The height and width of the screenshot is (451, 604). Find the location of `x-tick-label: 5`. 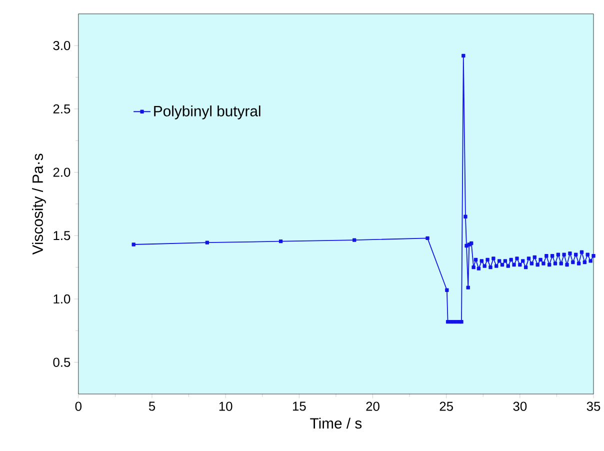

x-tick-label: 5 is located at coordinates (152, 406).